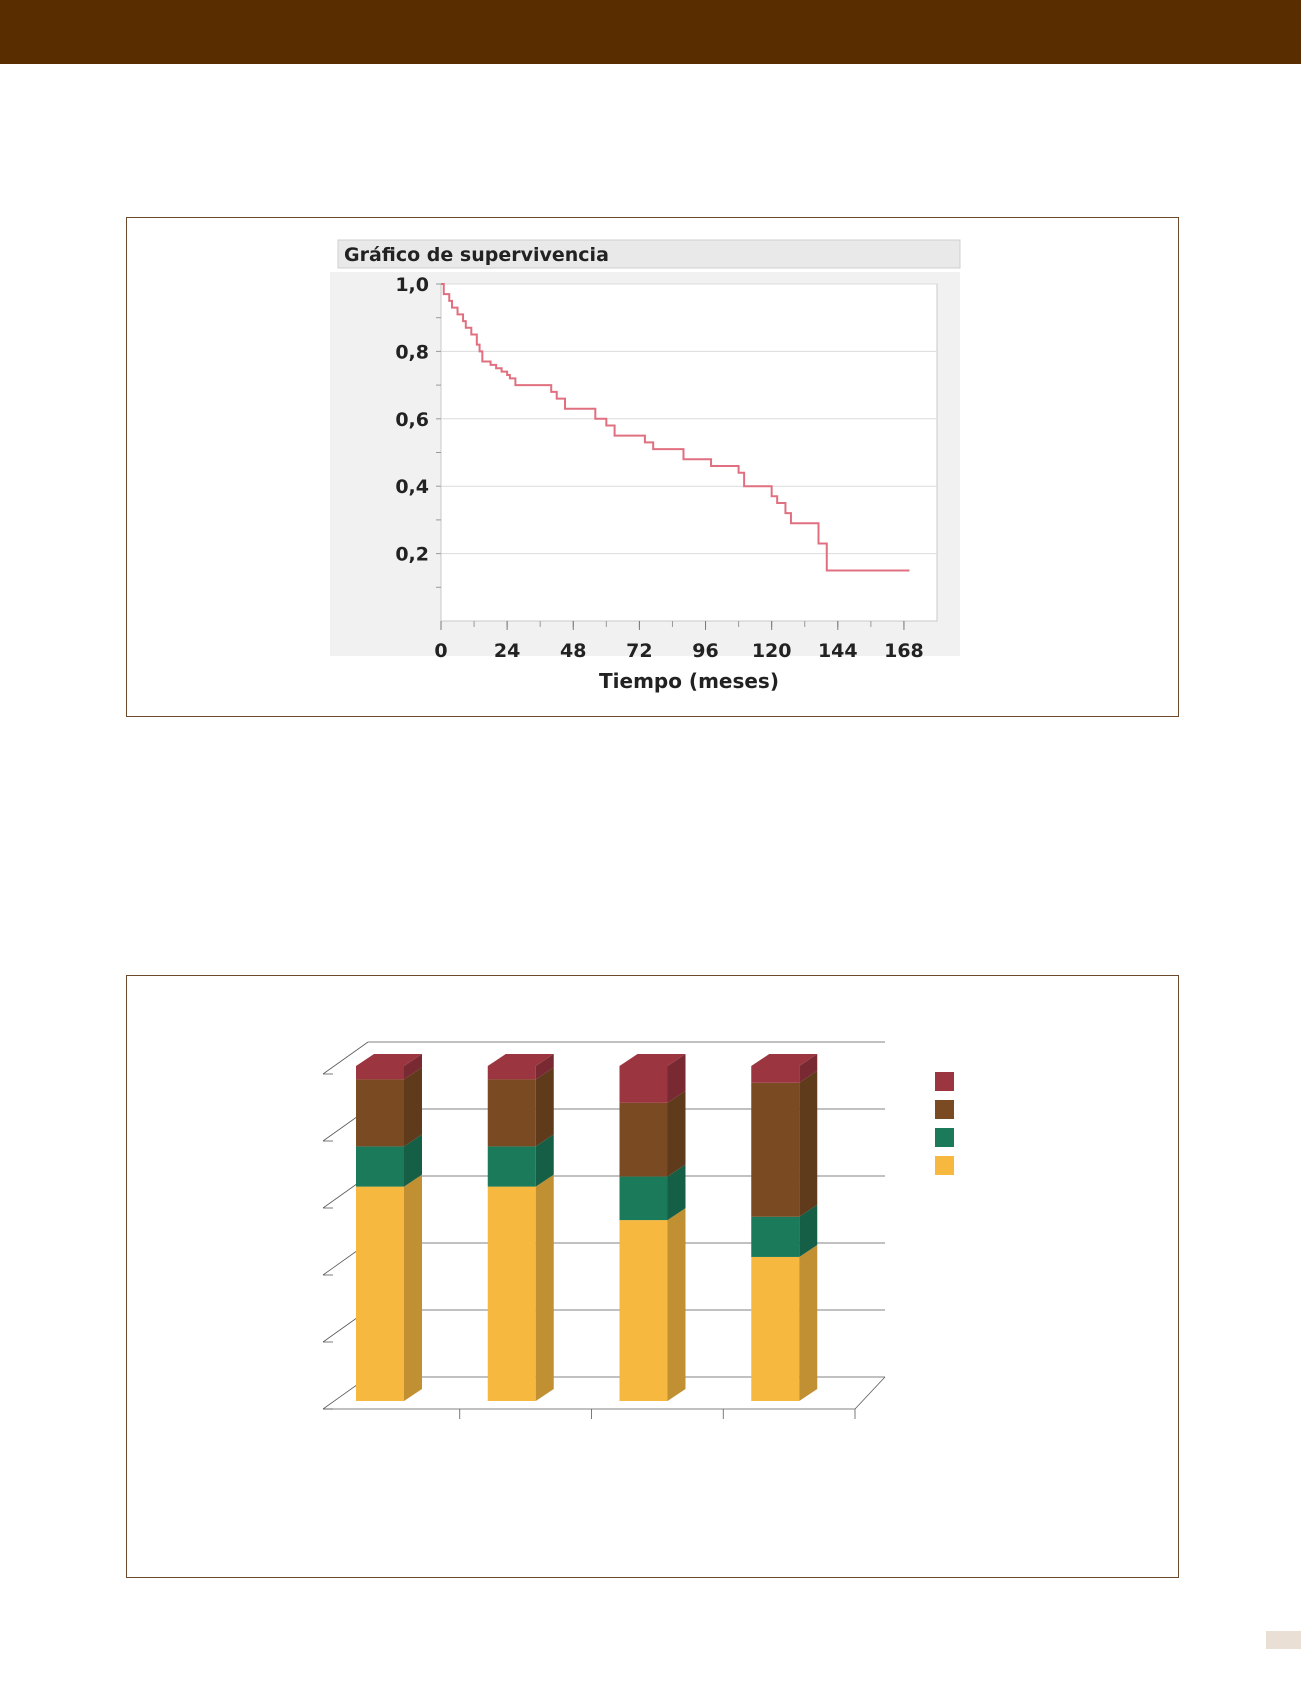  I want to click on y-tick-label: 0,2, so click(412, 555).